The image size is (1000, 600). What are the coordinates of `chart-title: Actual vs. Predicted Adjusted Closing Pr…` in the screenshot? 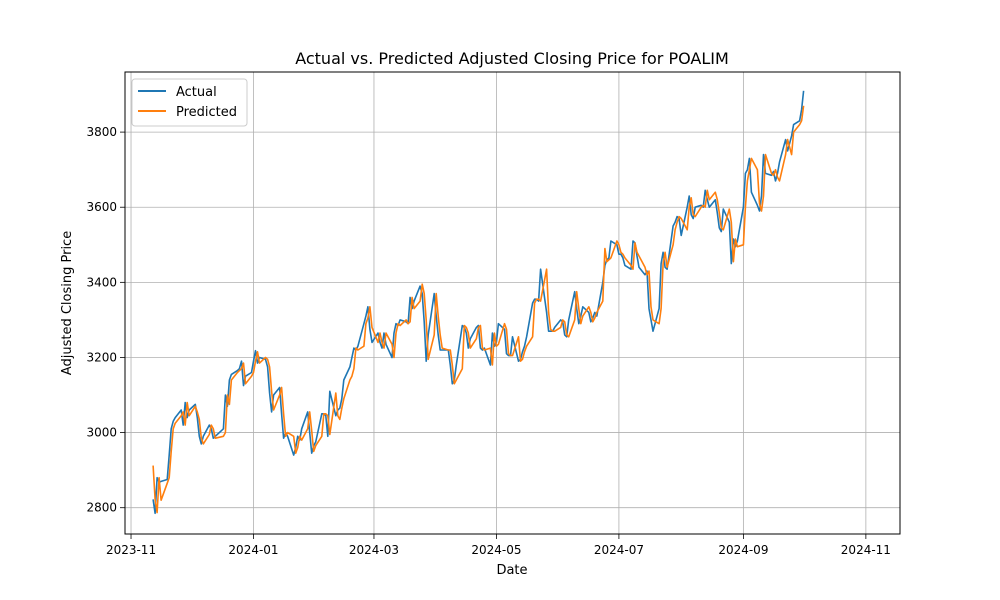 It's located at (512, 58).